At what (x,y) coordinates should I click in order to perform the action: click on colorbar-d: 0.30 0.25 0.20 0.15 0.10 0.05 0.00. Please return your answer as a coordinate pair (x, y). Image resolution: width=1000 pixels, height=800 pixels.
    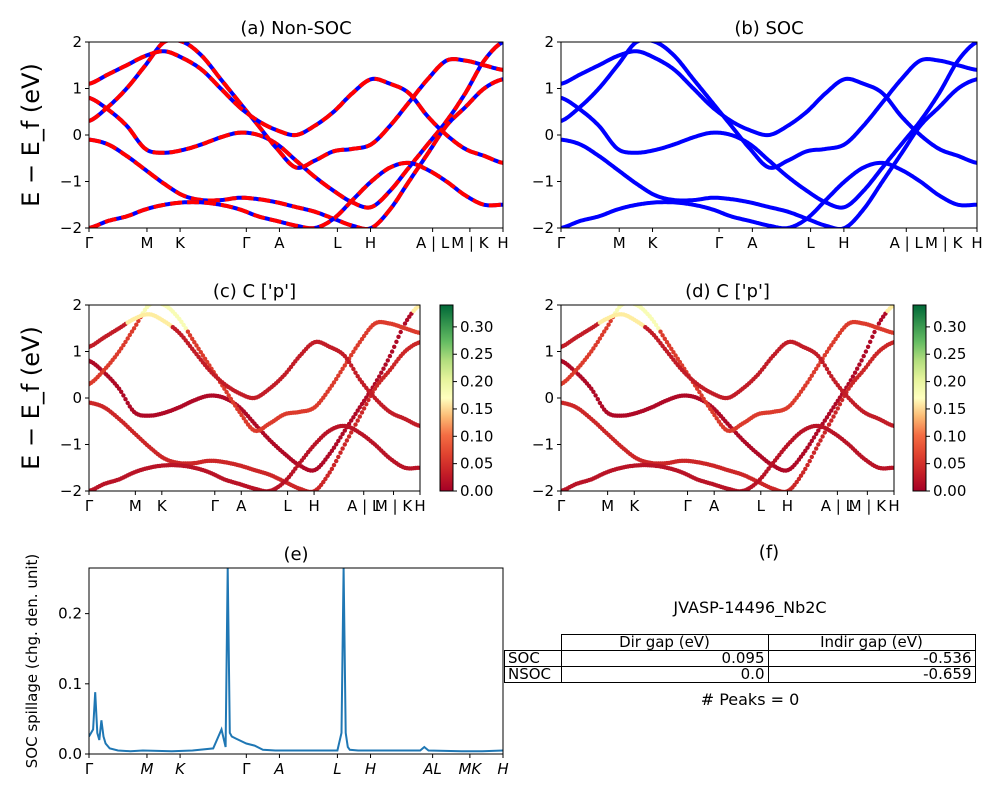
    Looking at the image, I should click on (939, 402).